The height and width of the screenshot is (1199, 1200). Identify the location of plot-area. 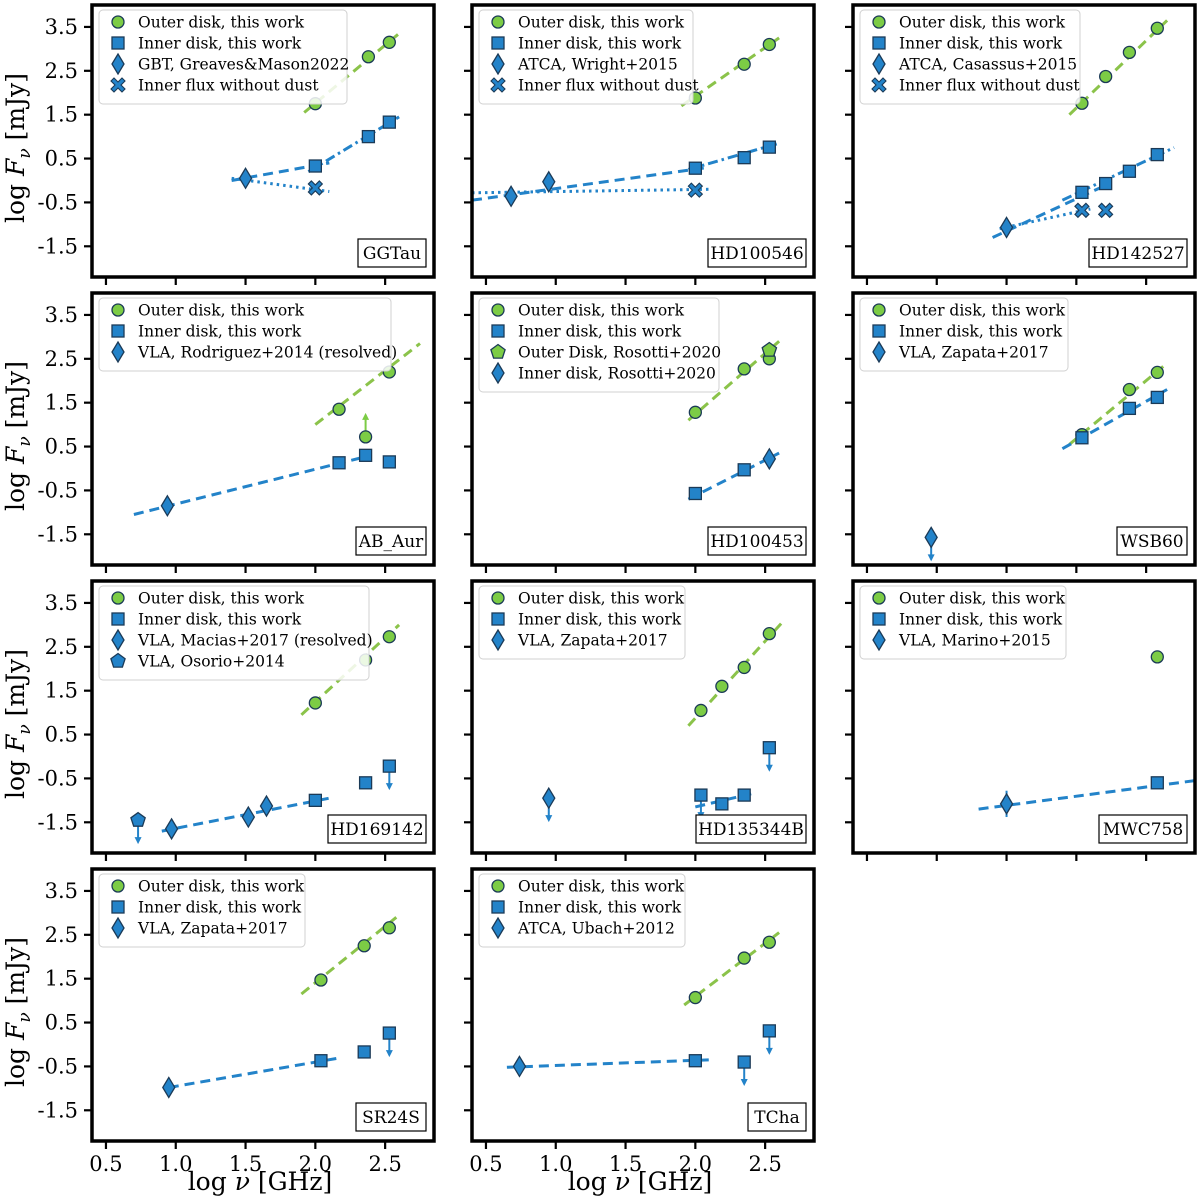
(1086, 734).